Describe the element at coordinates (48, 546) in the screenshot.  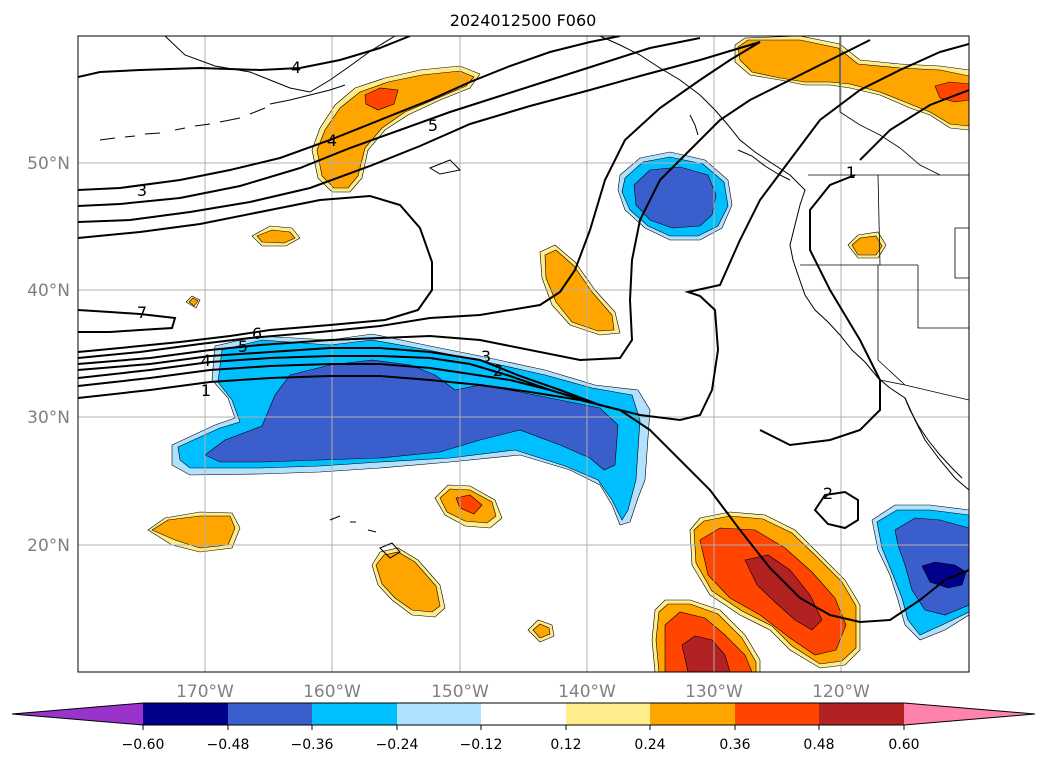
I see `lat-label: 20°N` at that location.